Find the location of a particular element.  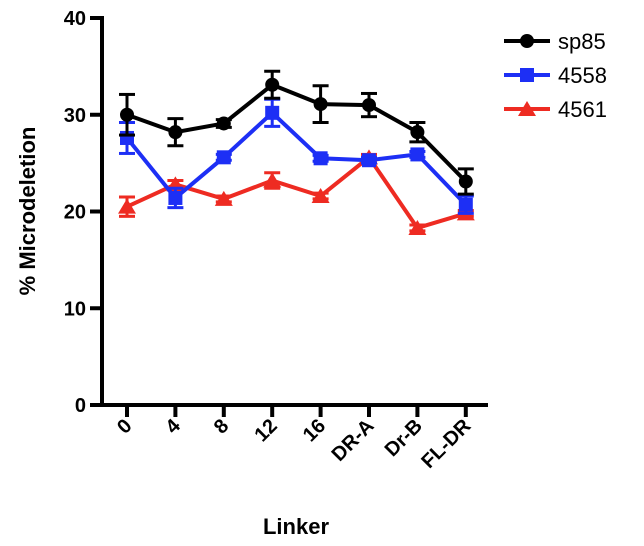

y-tick-label: 40 is located at coordinates (75, 19).